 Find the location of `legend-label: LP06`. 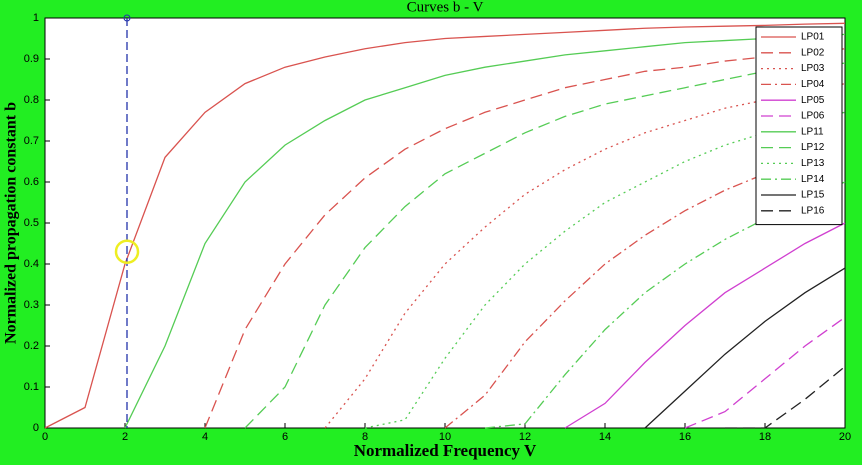

legend-label: LP06 is located at coordinates (813, 116).